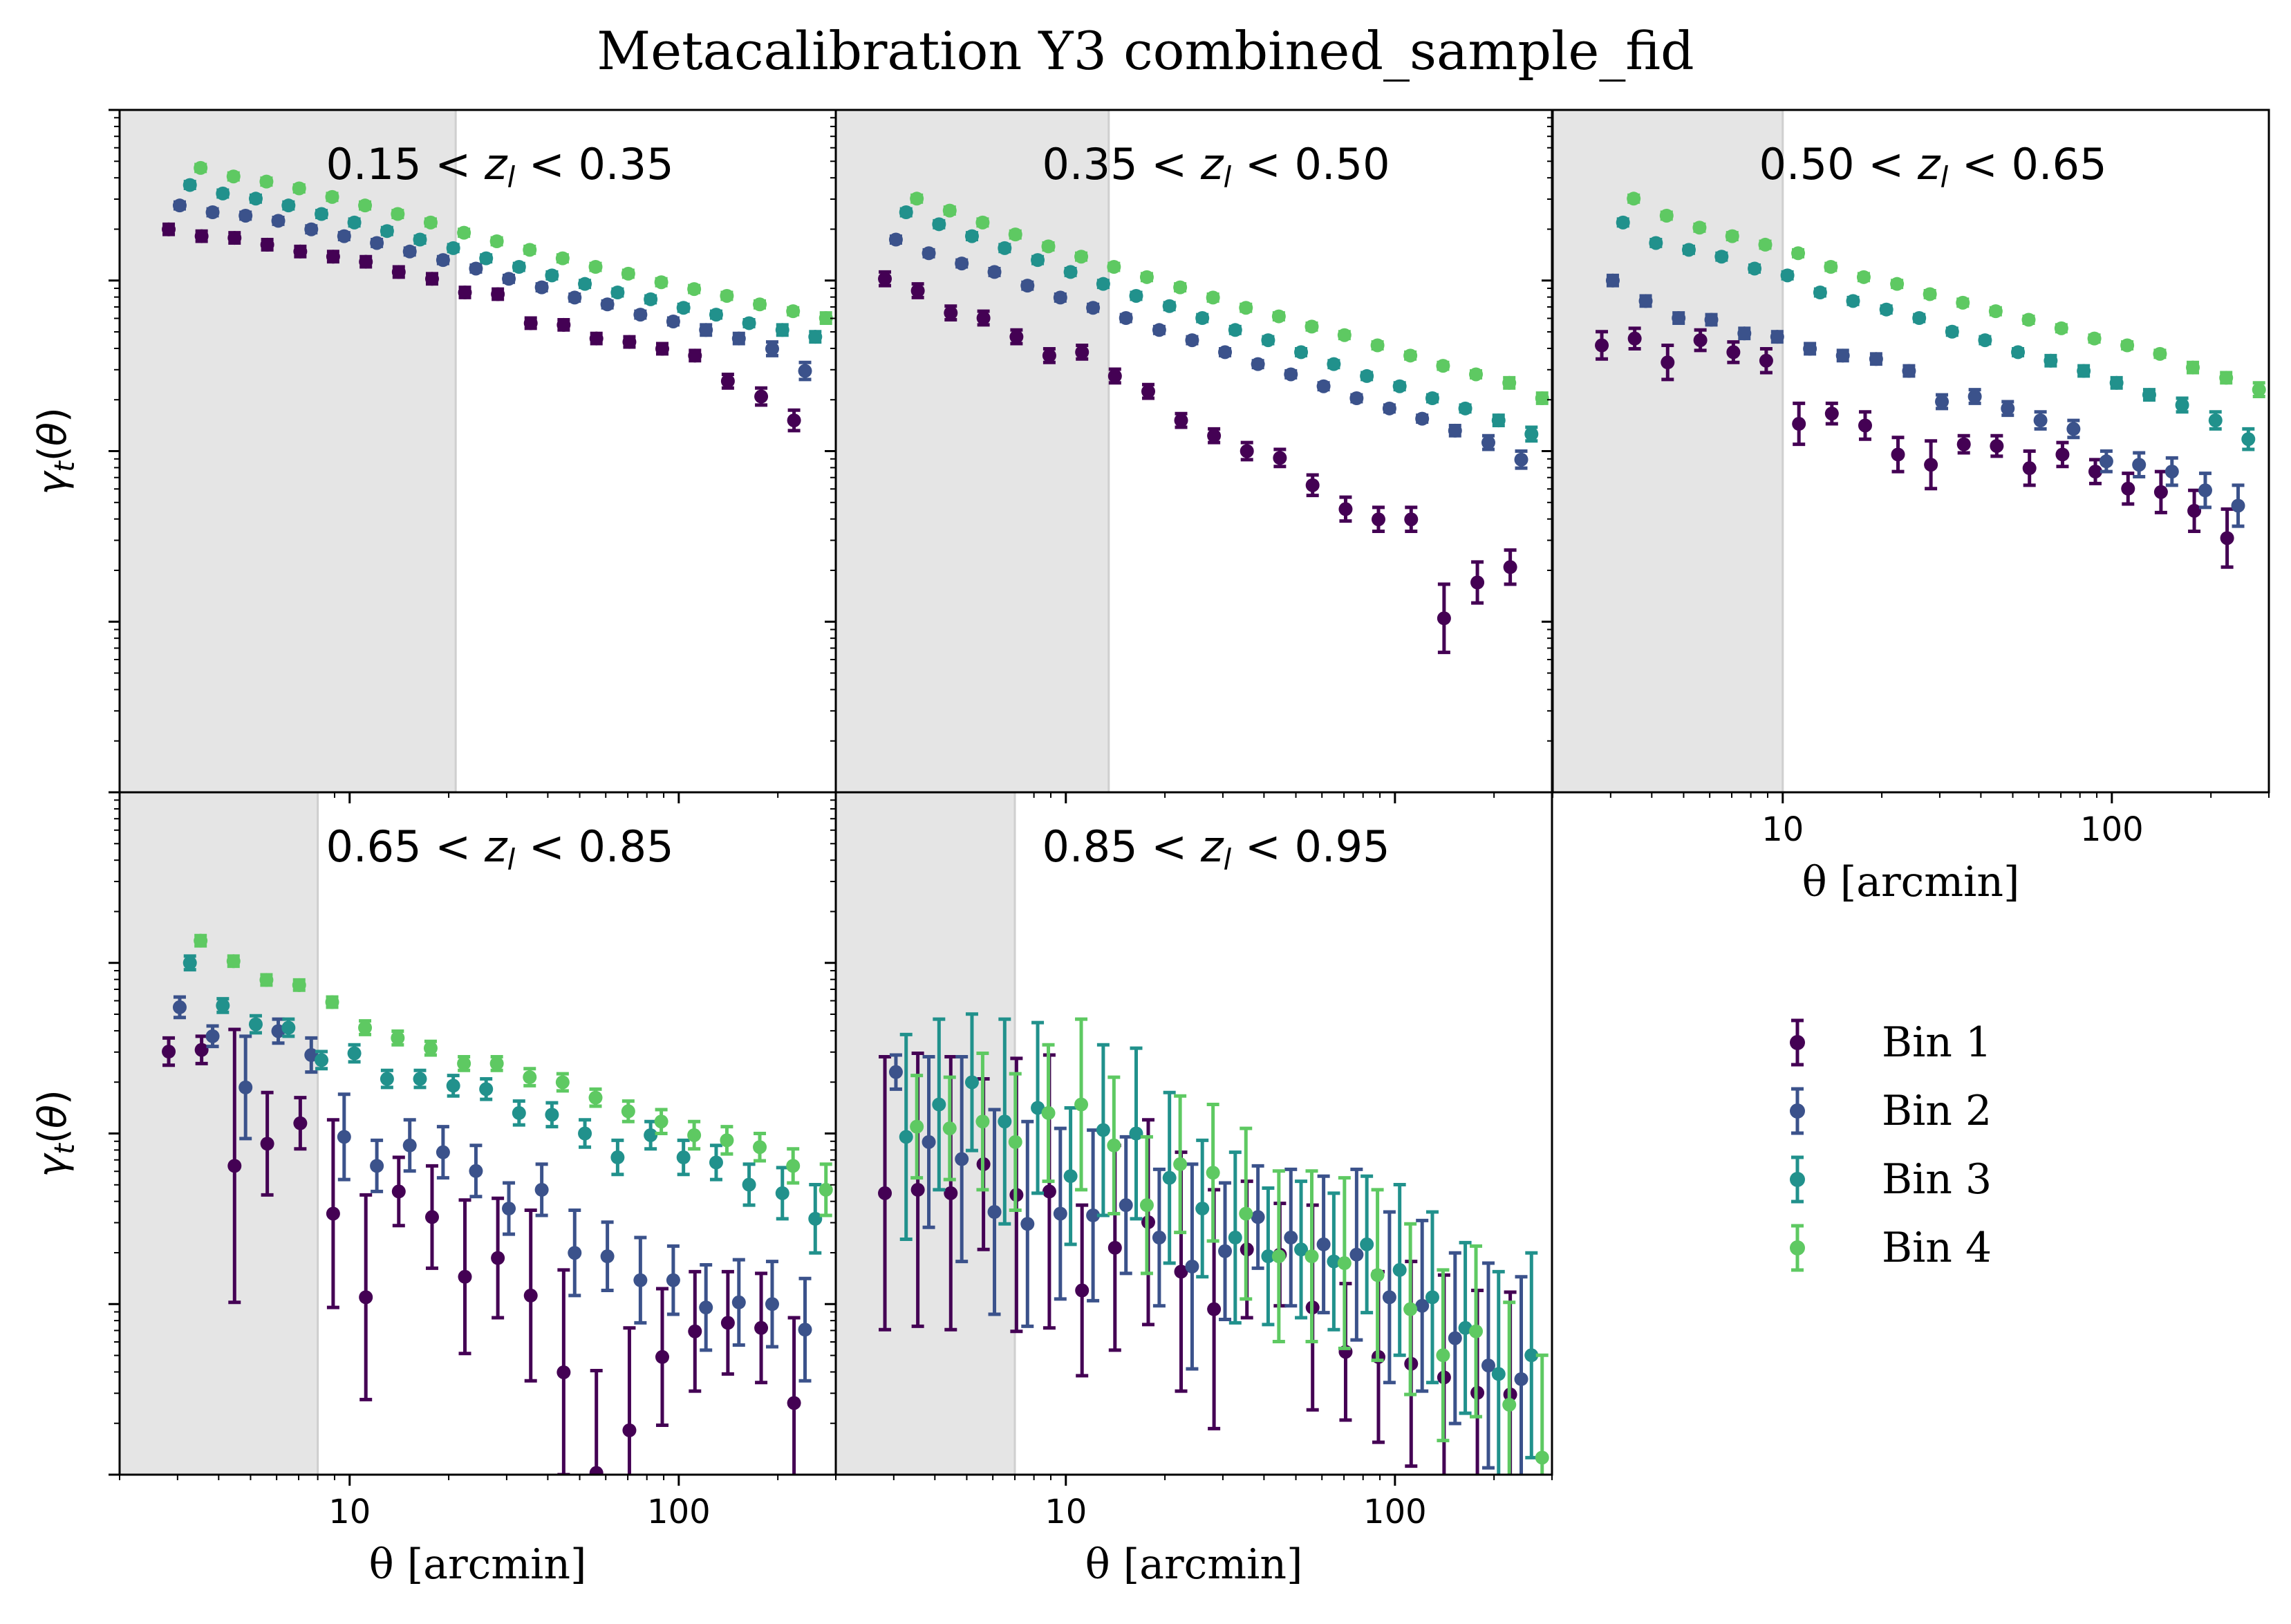  What do you see at coordinates (1395, 1512) in the screenshot?
I see `x-tick-label: 100` at bounding box center [1395, 1512].